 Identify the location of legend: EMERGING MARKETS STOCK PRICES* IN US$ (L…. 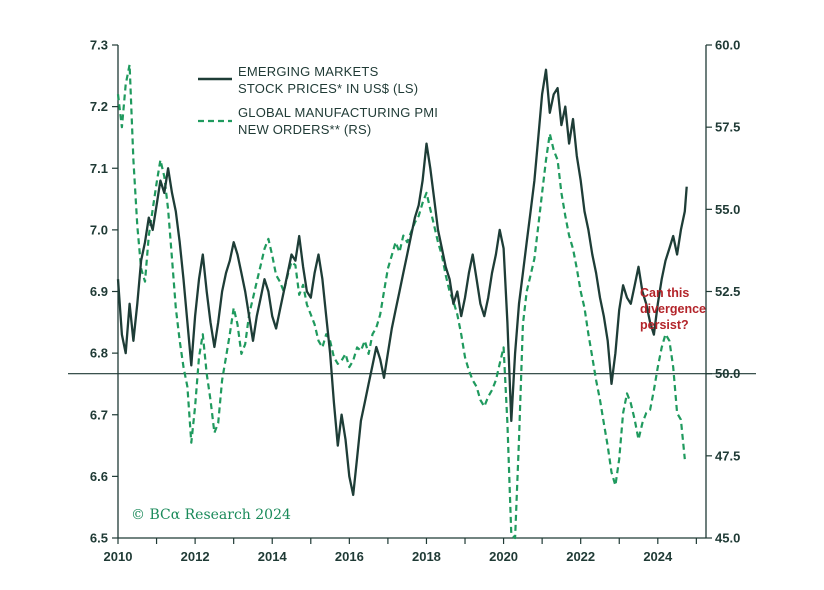
(318, 100).